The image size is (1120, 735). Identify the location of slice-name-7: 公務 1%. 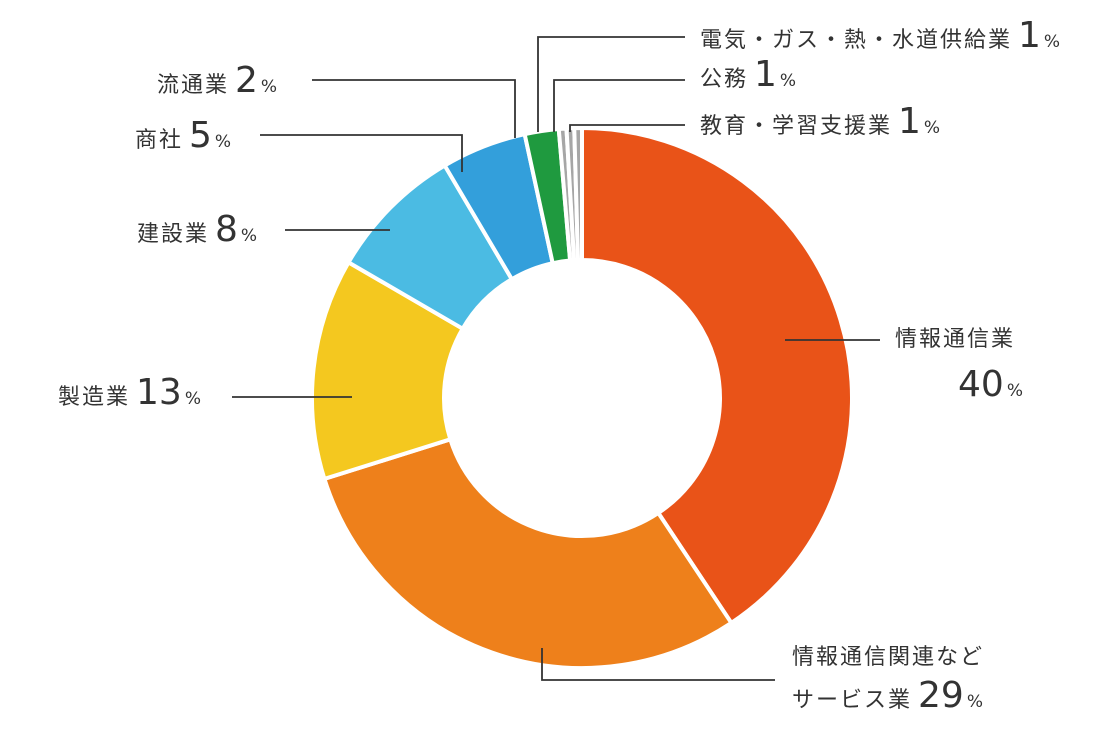
(748, 74).